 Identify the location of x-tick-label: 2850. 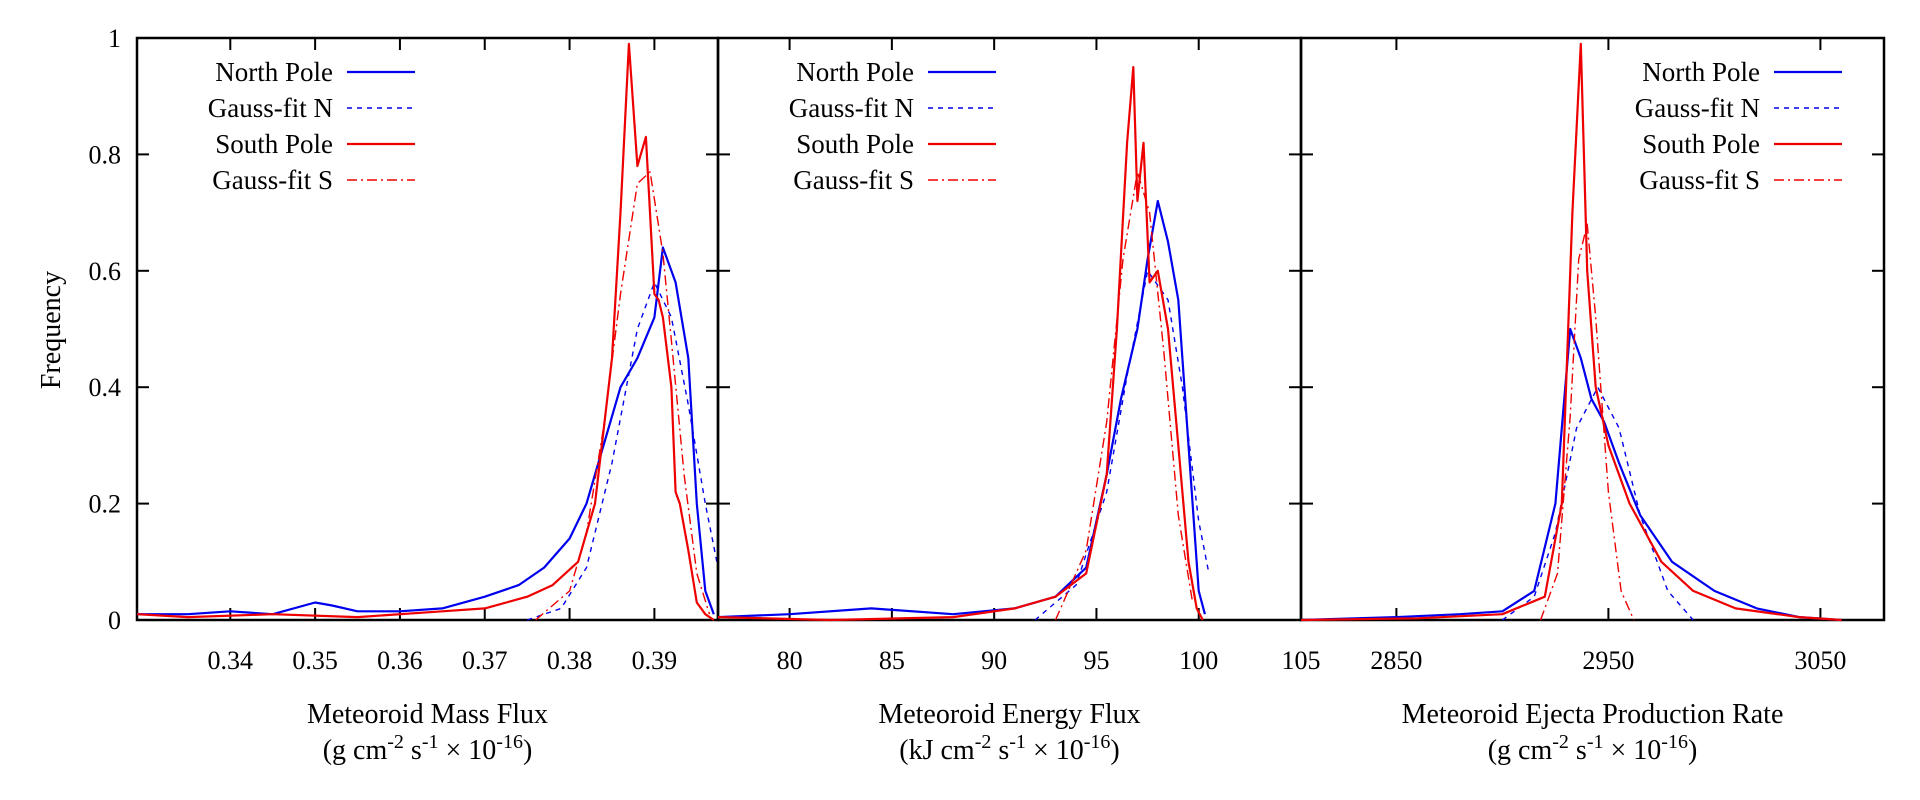
(1396, 660).